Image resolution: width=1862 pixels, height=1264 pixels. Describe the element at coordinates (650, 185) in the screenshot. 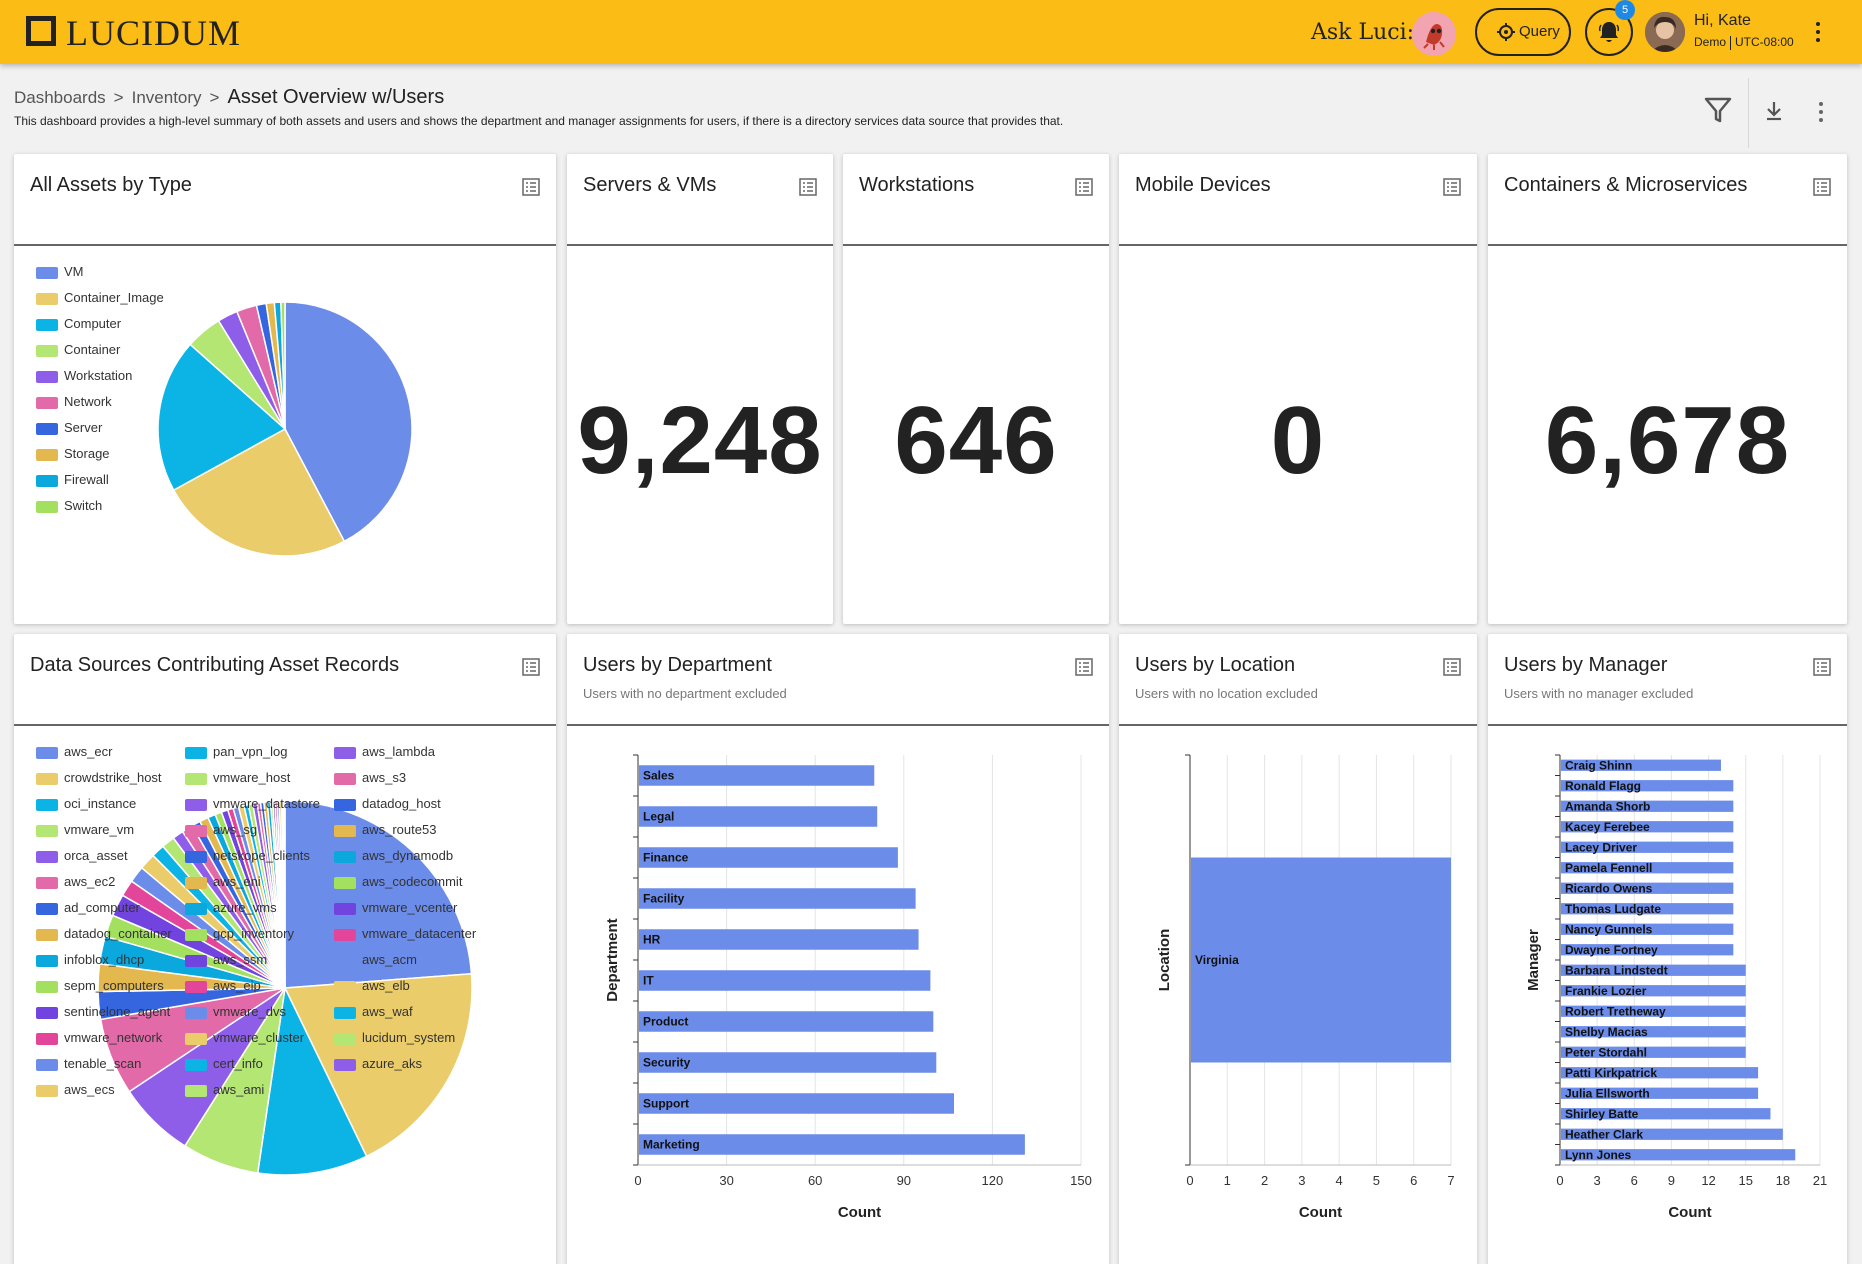

I see `card-title: Servers & VMs` at that location.